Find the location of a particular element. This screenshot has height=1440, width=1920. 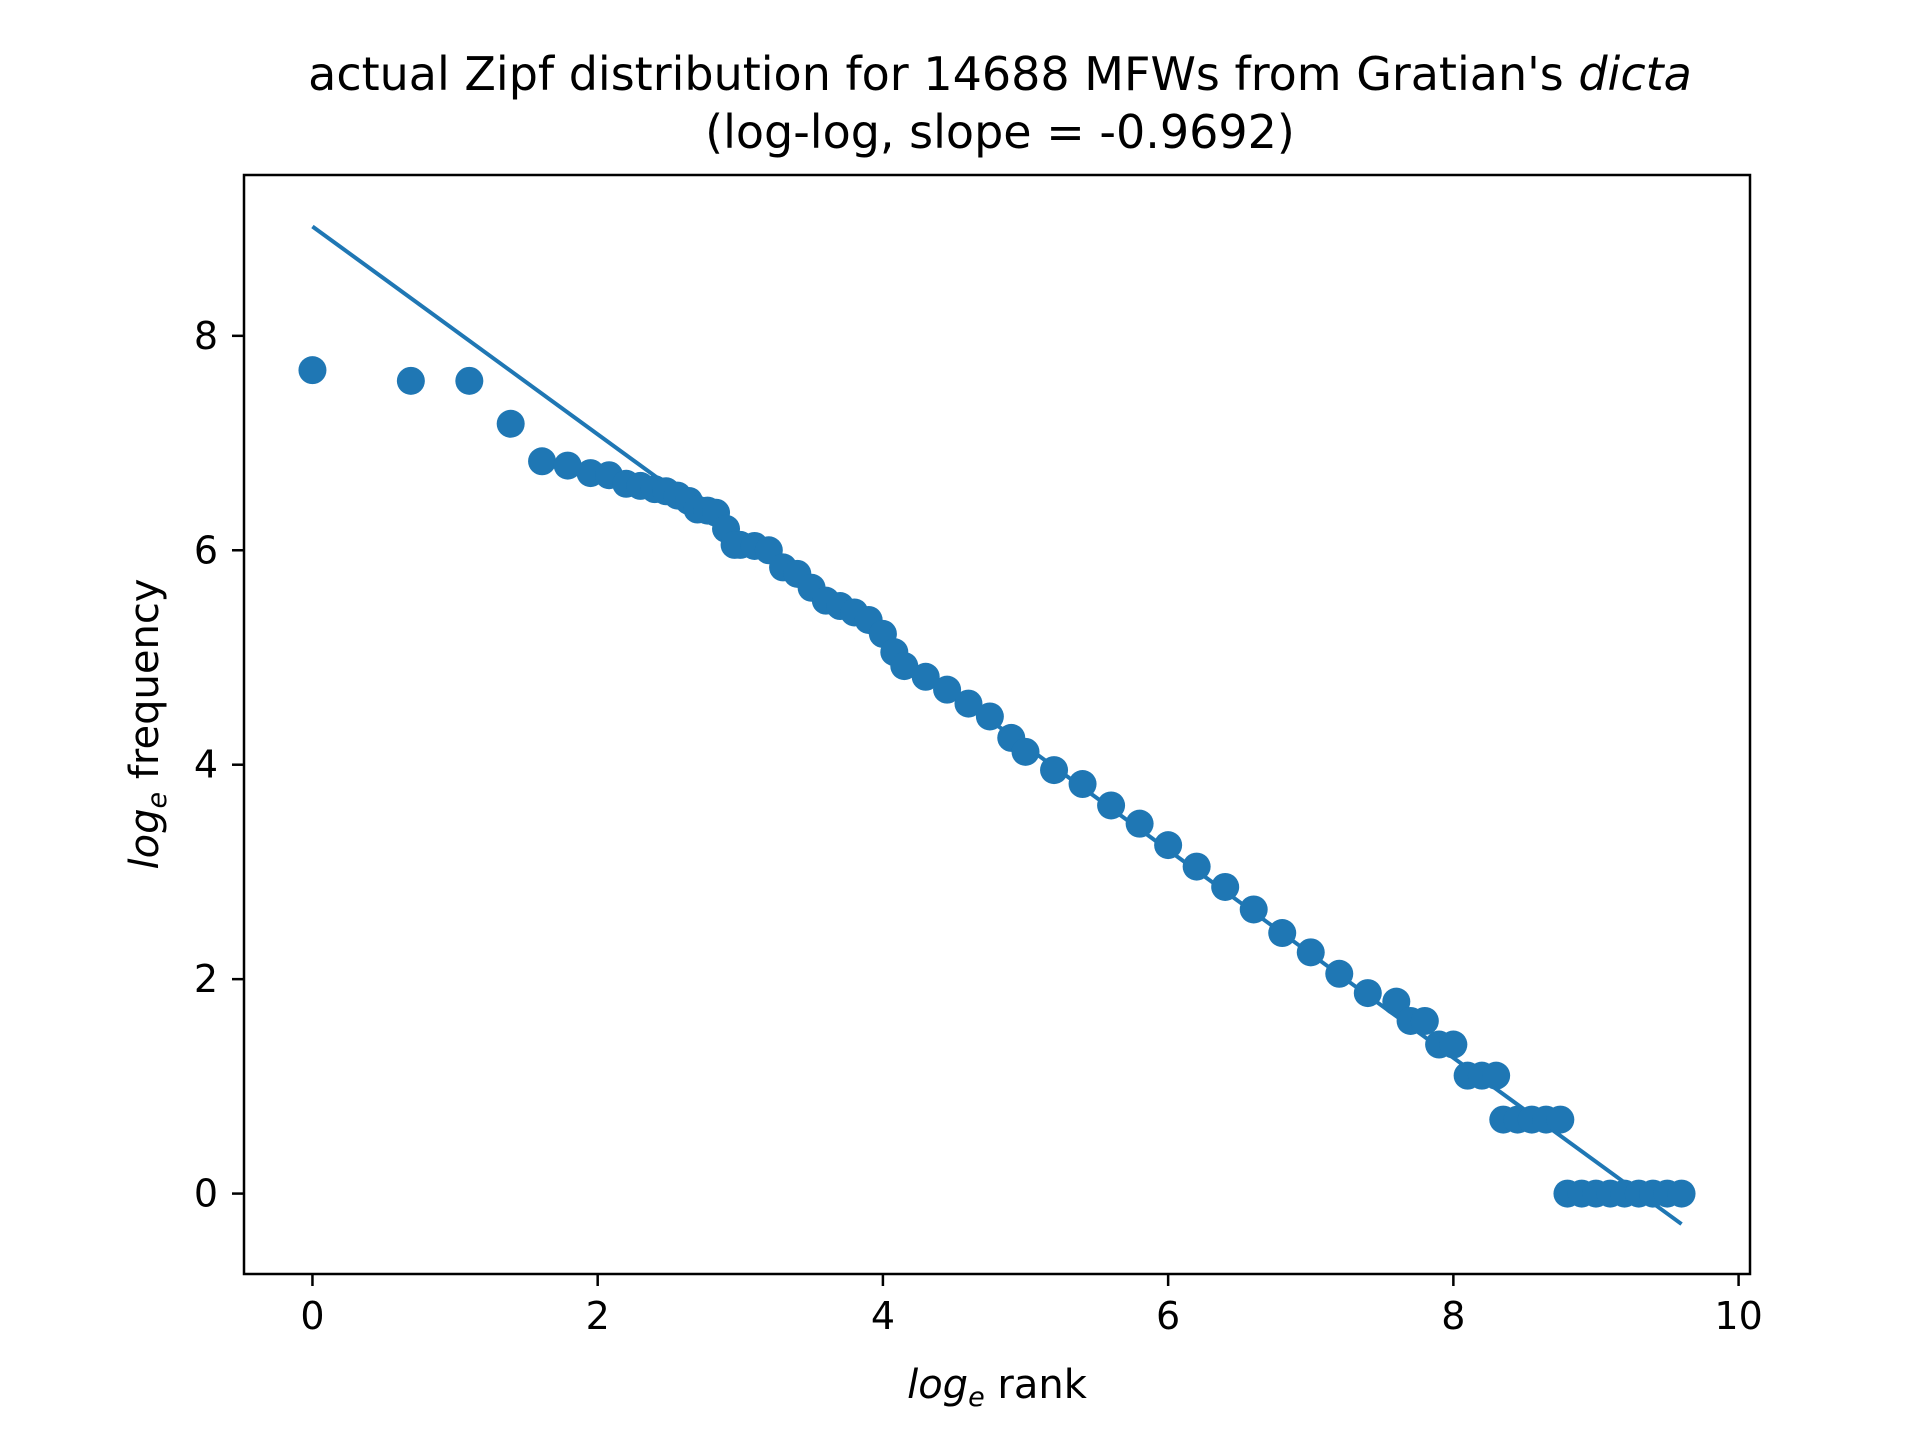

x-axis-label-sub: e is located at coordinates (976, 1397).